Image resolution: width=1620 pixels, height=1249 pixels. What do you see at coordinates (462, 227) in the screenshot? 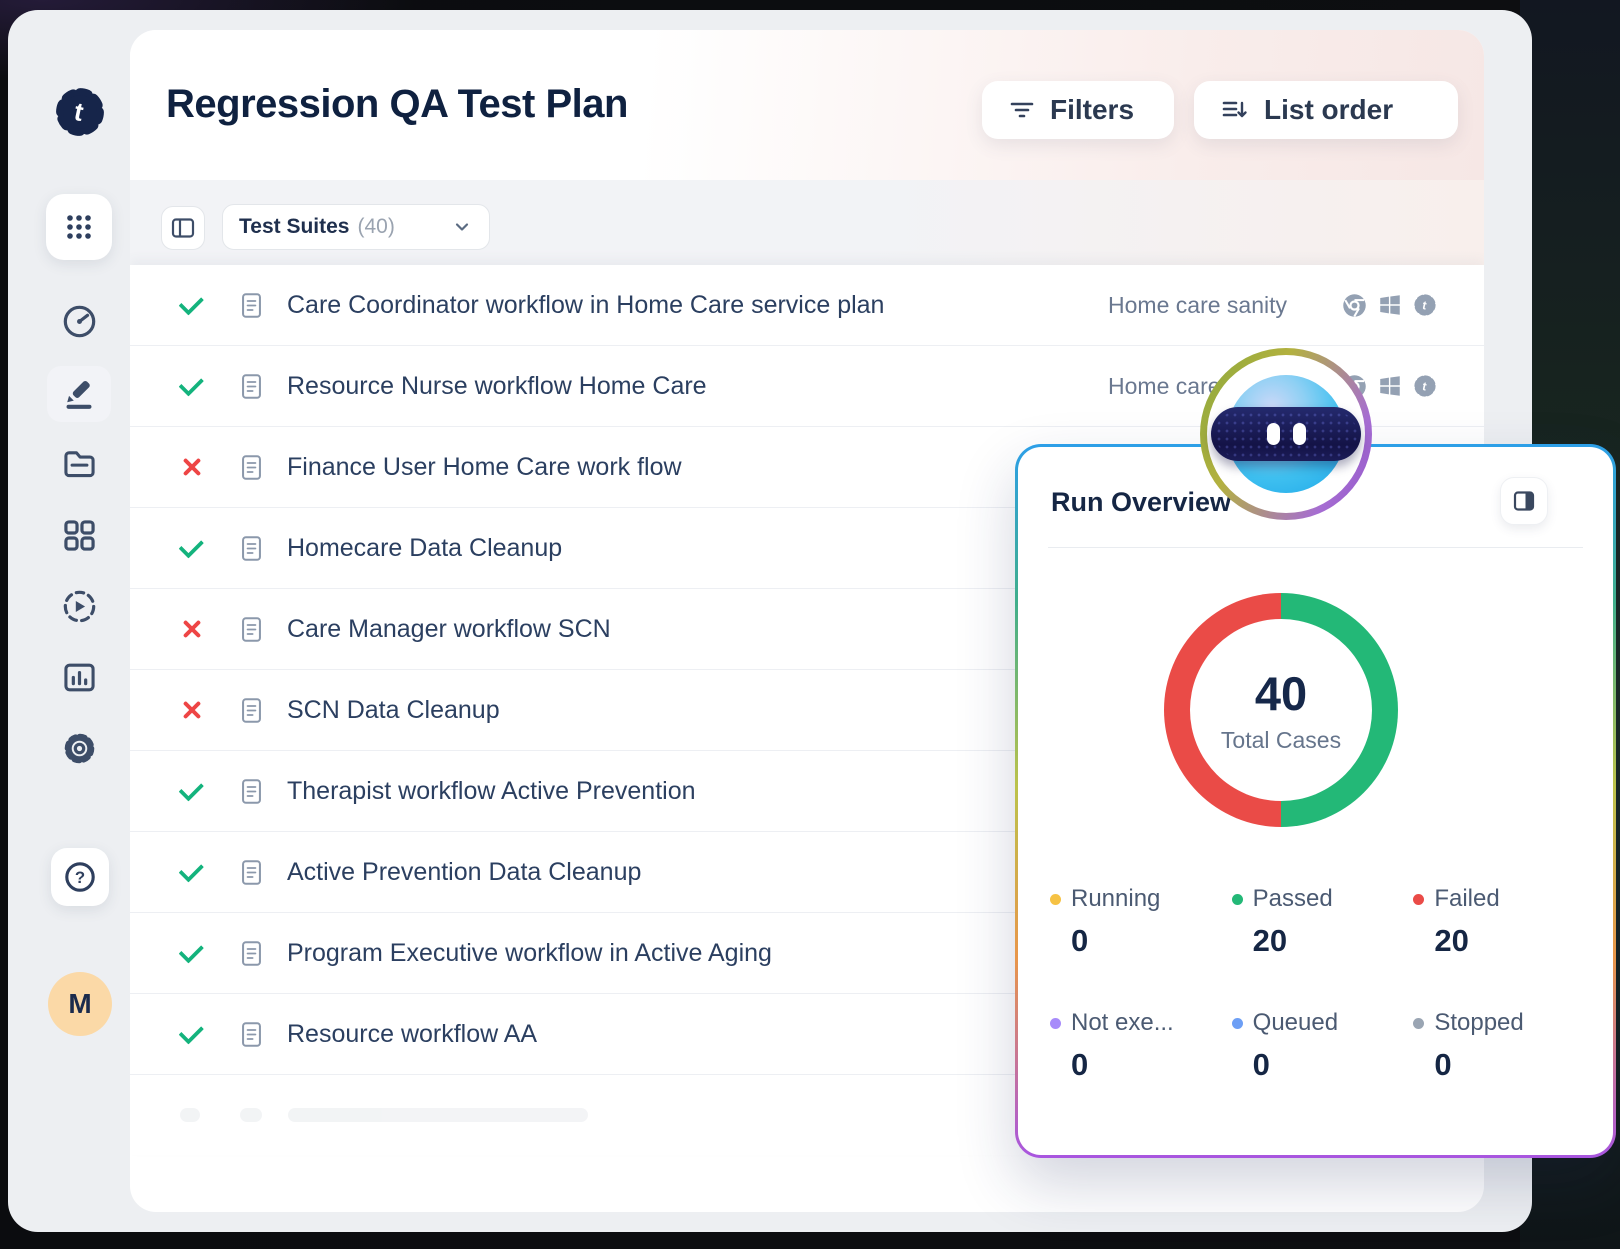
I see `chevron-down-icon` at bounding box center [462, 227].